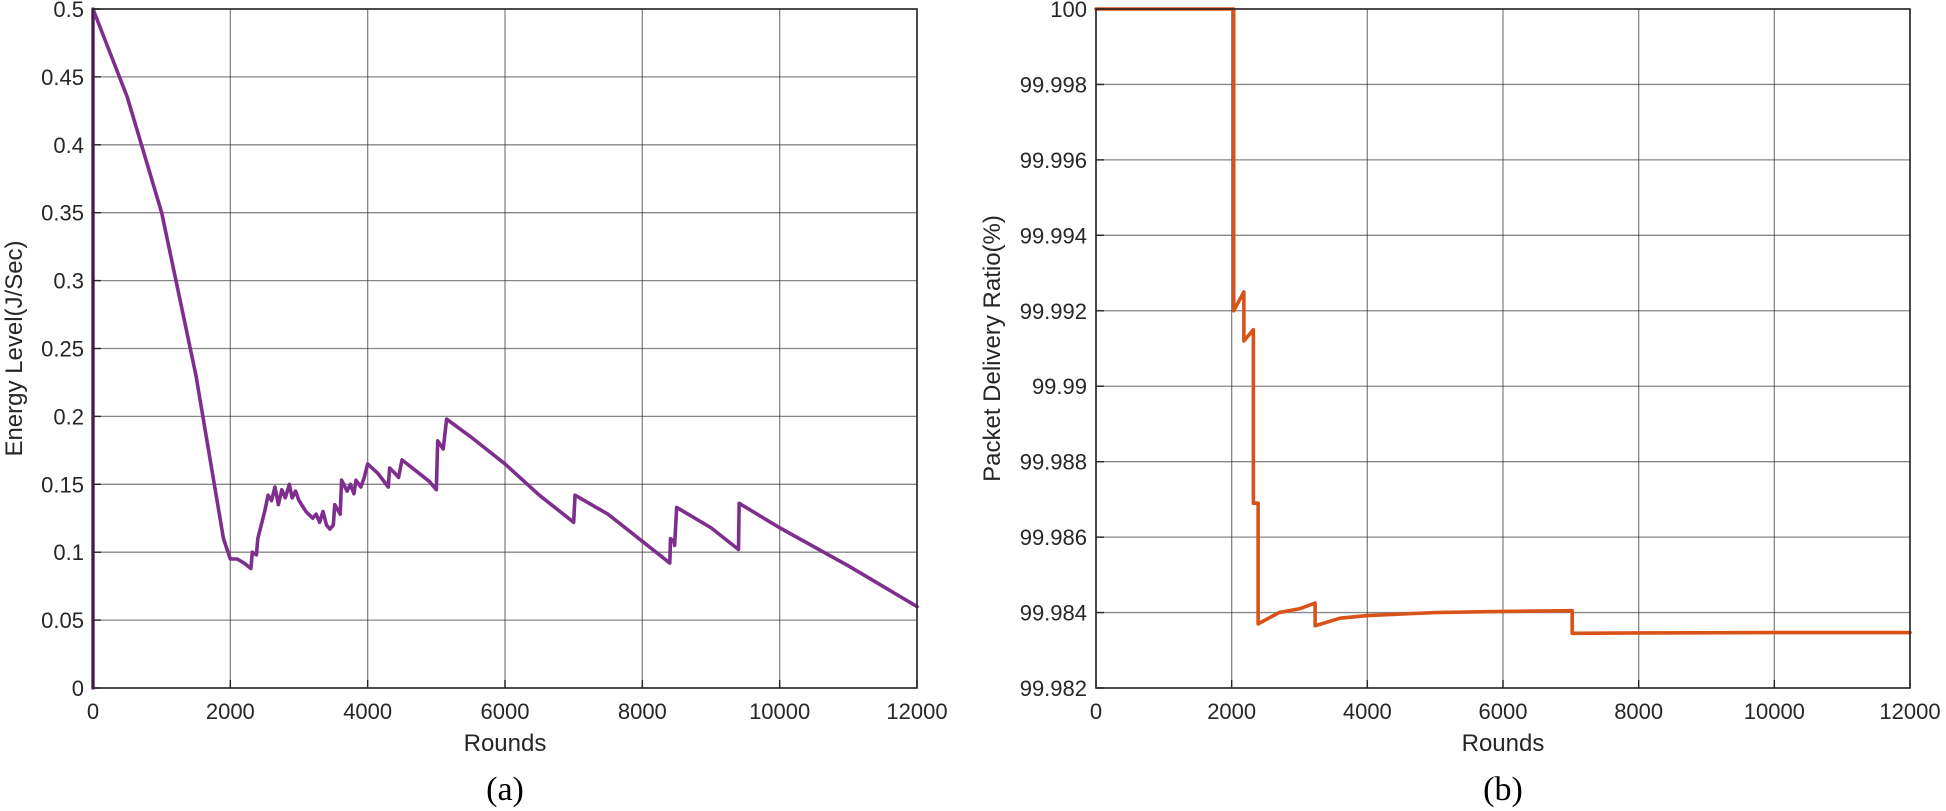  I want to click on chart-a-y-tick-label: 0.25, so click(62, 349).